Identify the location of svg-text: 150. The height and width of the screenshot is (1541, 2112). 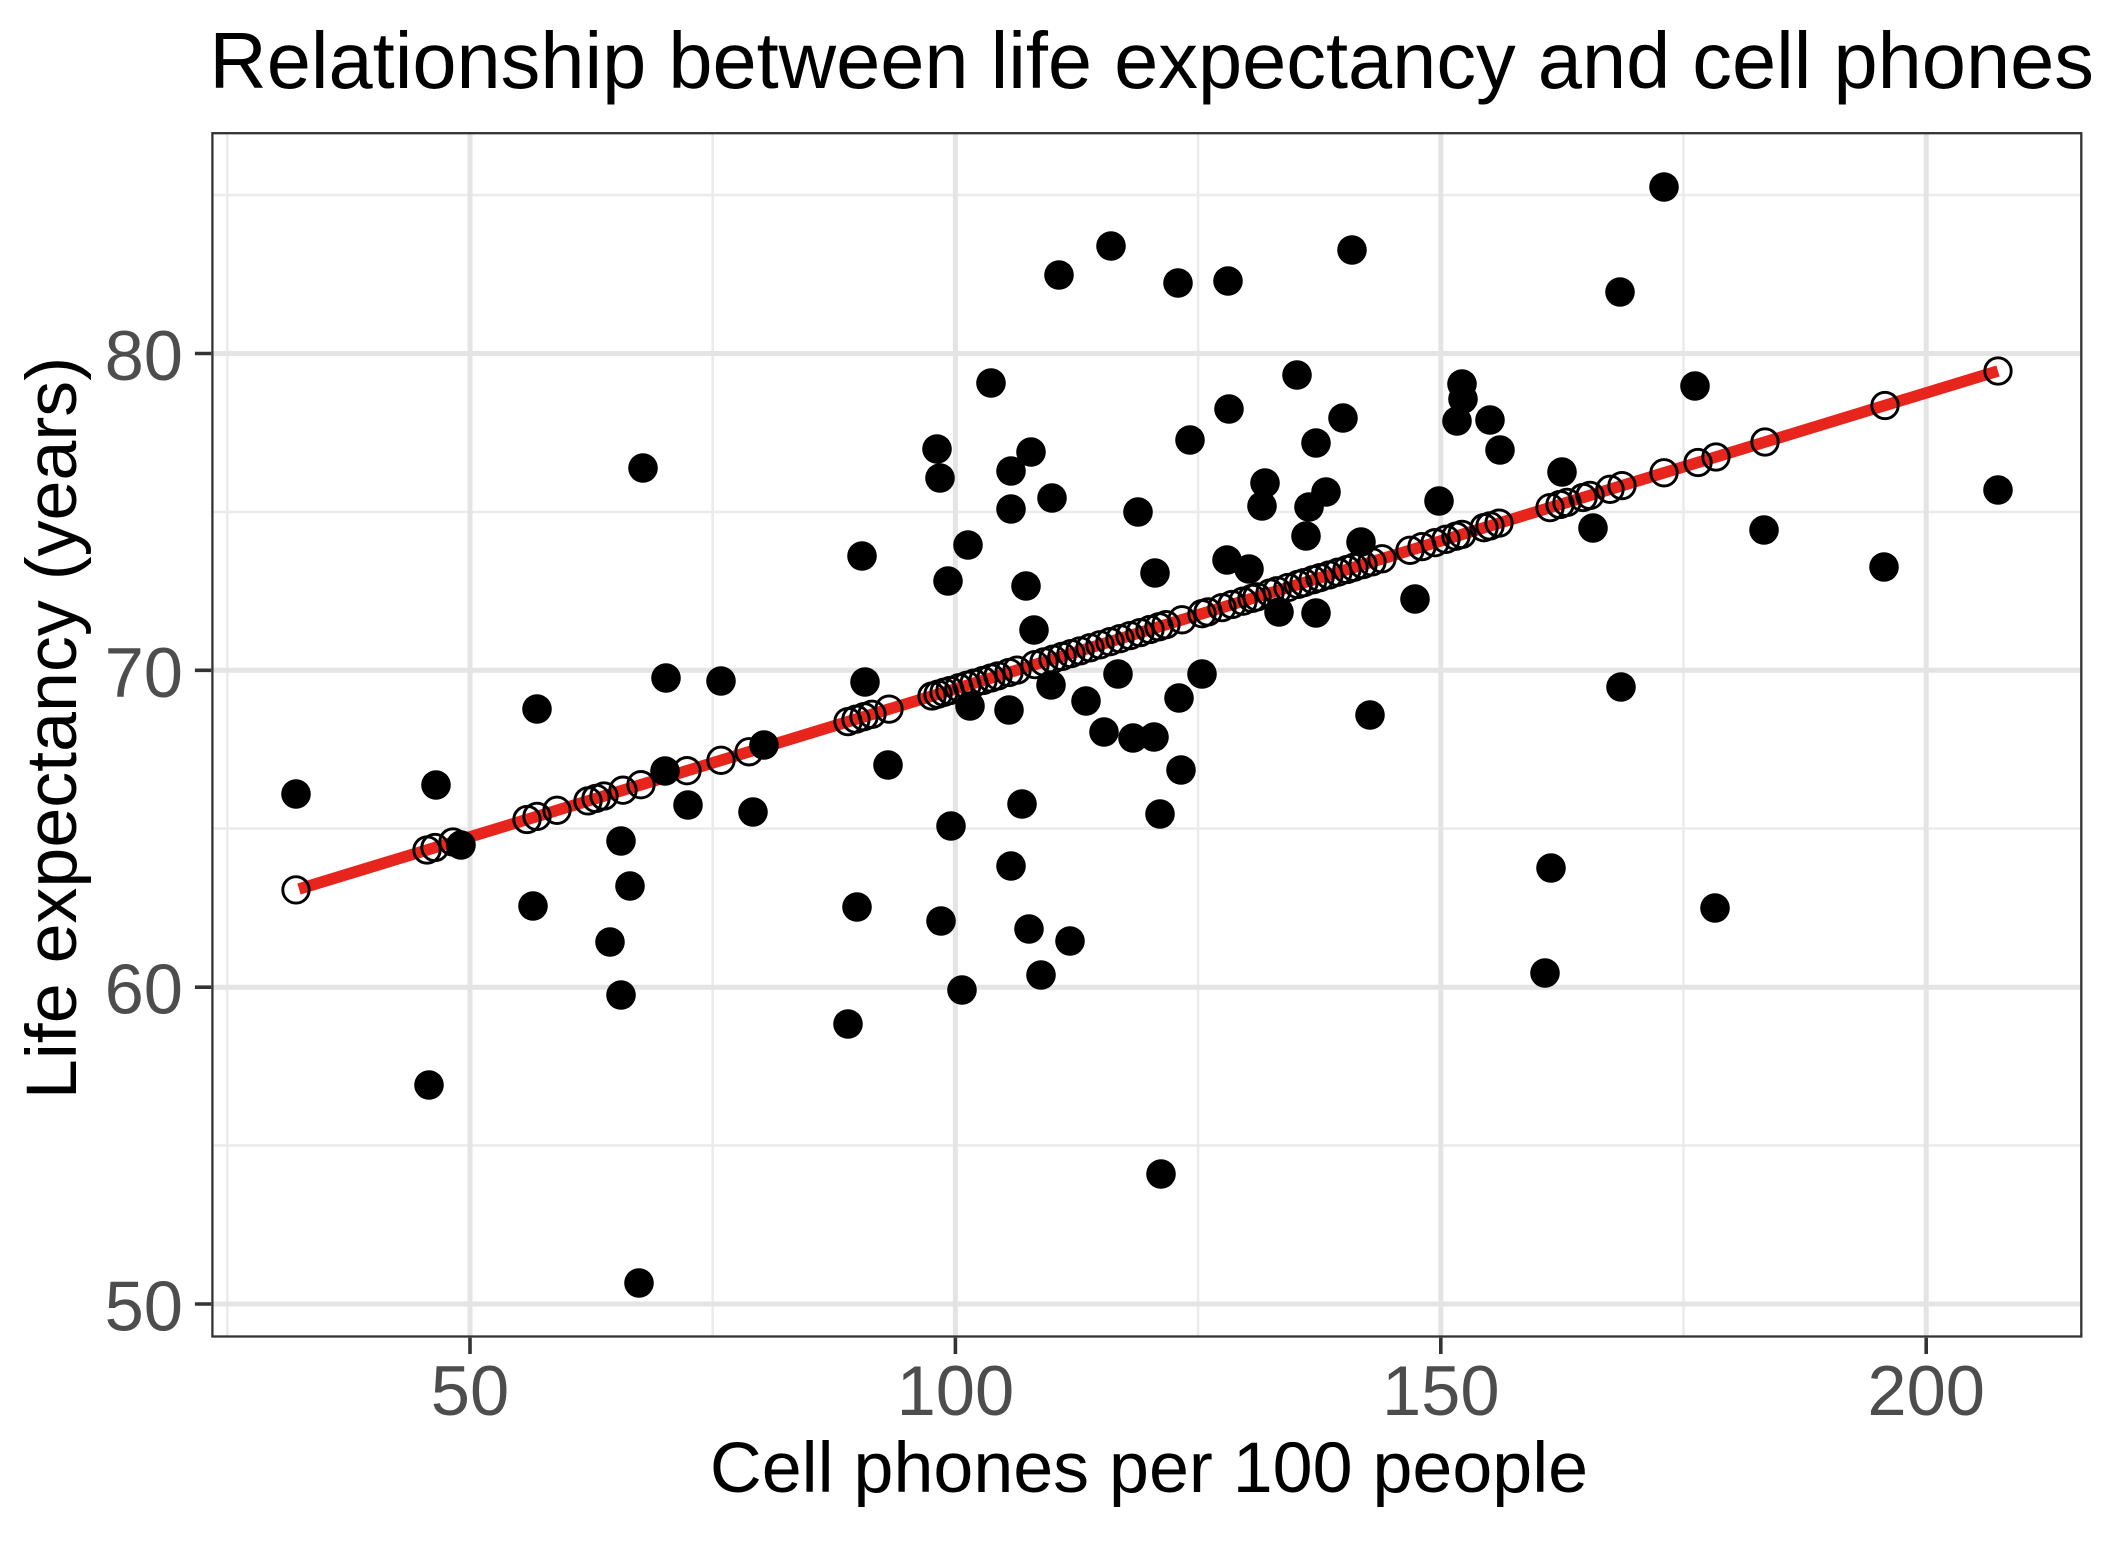
(1441, 1390).